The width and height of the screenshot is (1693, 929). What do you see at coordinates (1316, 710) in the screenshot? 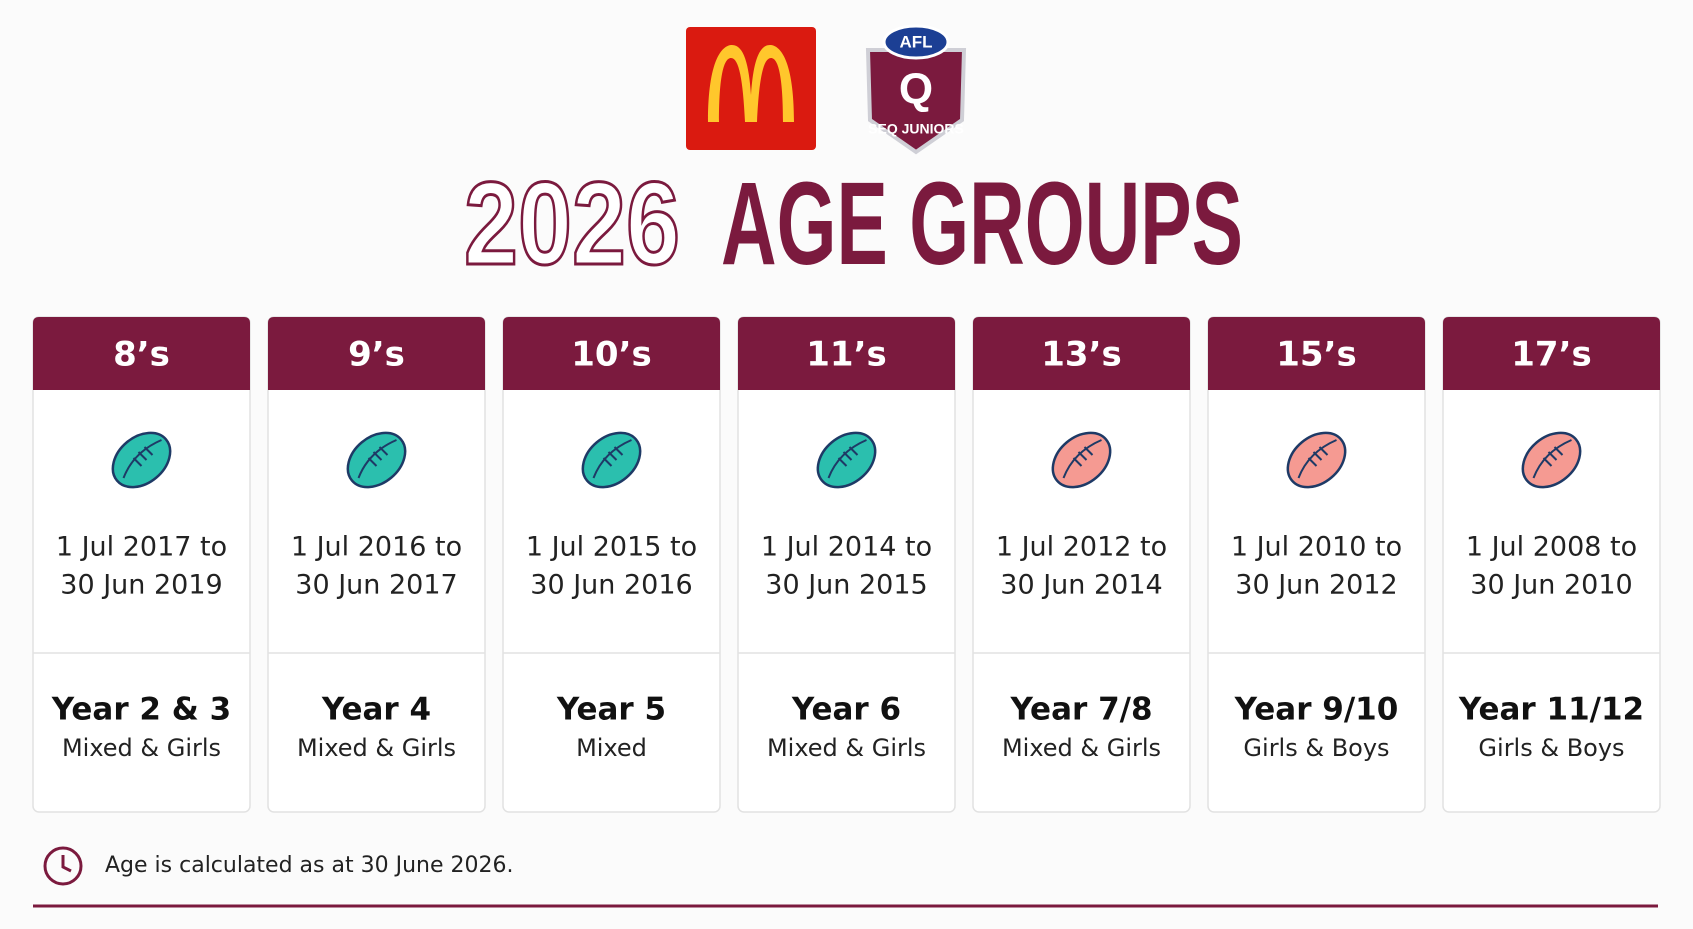
I see `school-year: Year 9/10` at bounding box center [1316, 710].